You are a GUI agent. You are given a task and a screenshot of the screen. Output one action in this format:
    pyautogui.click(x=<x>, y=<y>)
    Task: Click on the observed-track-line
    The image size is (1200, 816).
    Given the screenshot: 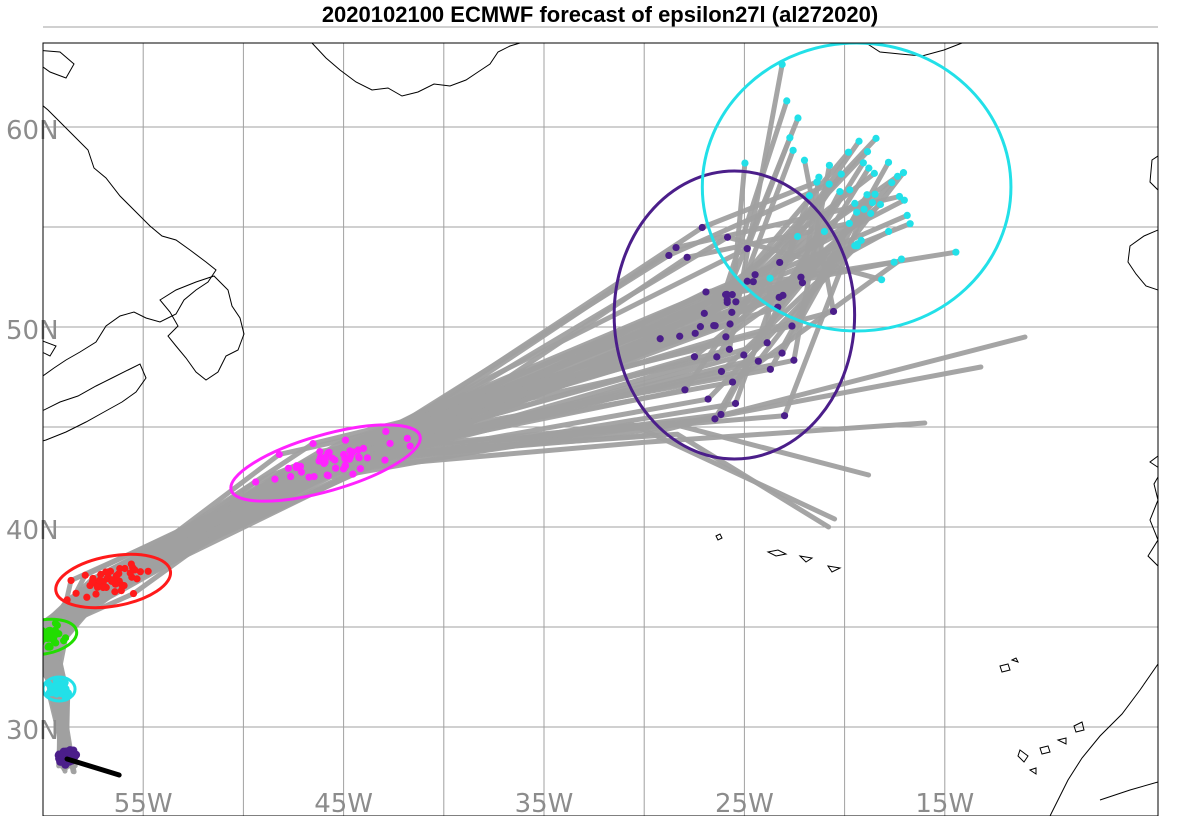 What is the action you would take?
    pyautogui.click(x=93, y=767)
    